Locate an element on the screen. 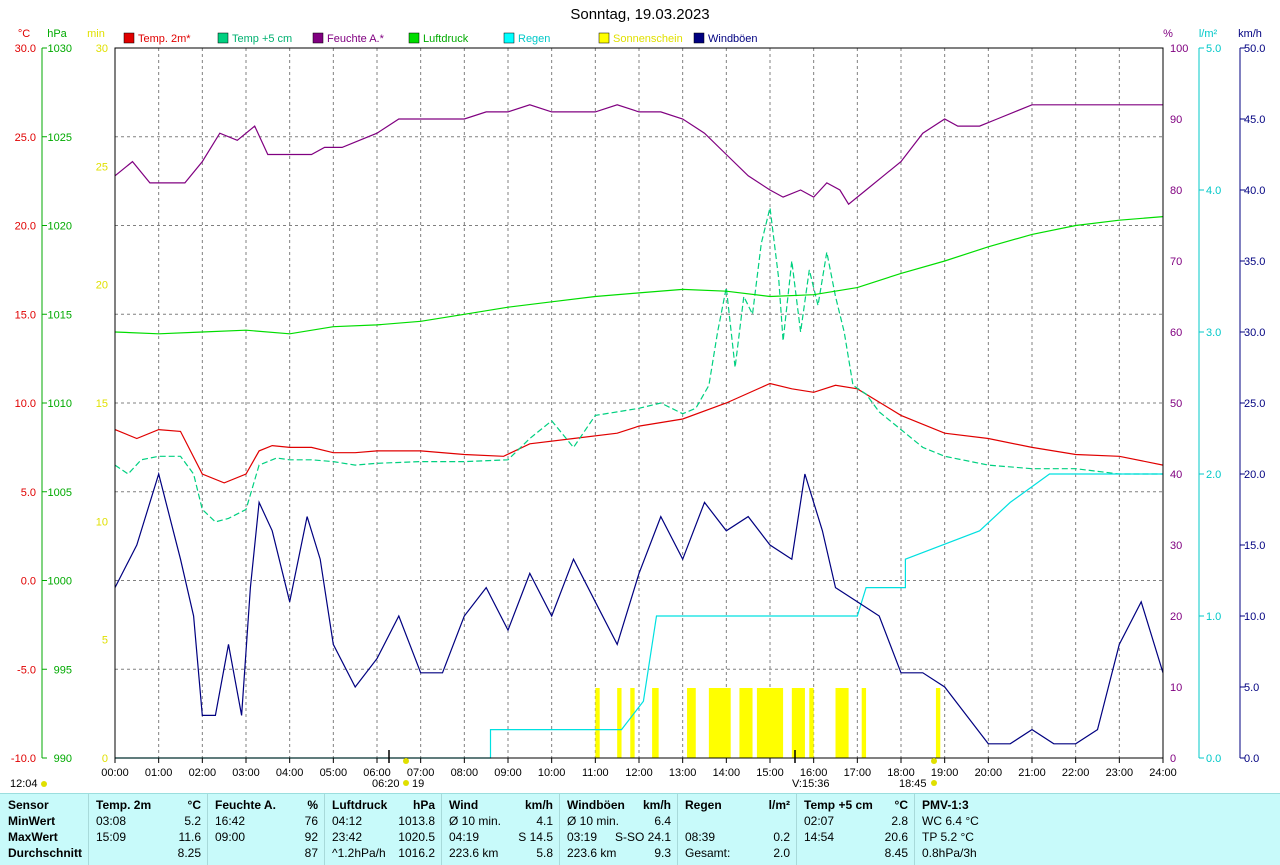 This screenshot has width=1280, height=865. wind-tick-label: 45.0 is located at coordinates (1254, 120).